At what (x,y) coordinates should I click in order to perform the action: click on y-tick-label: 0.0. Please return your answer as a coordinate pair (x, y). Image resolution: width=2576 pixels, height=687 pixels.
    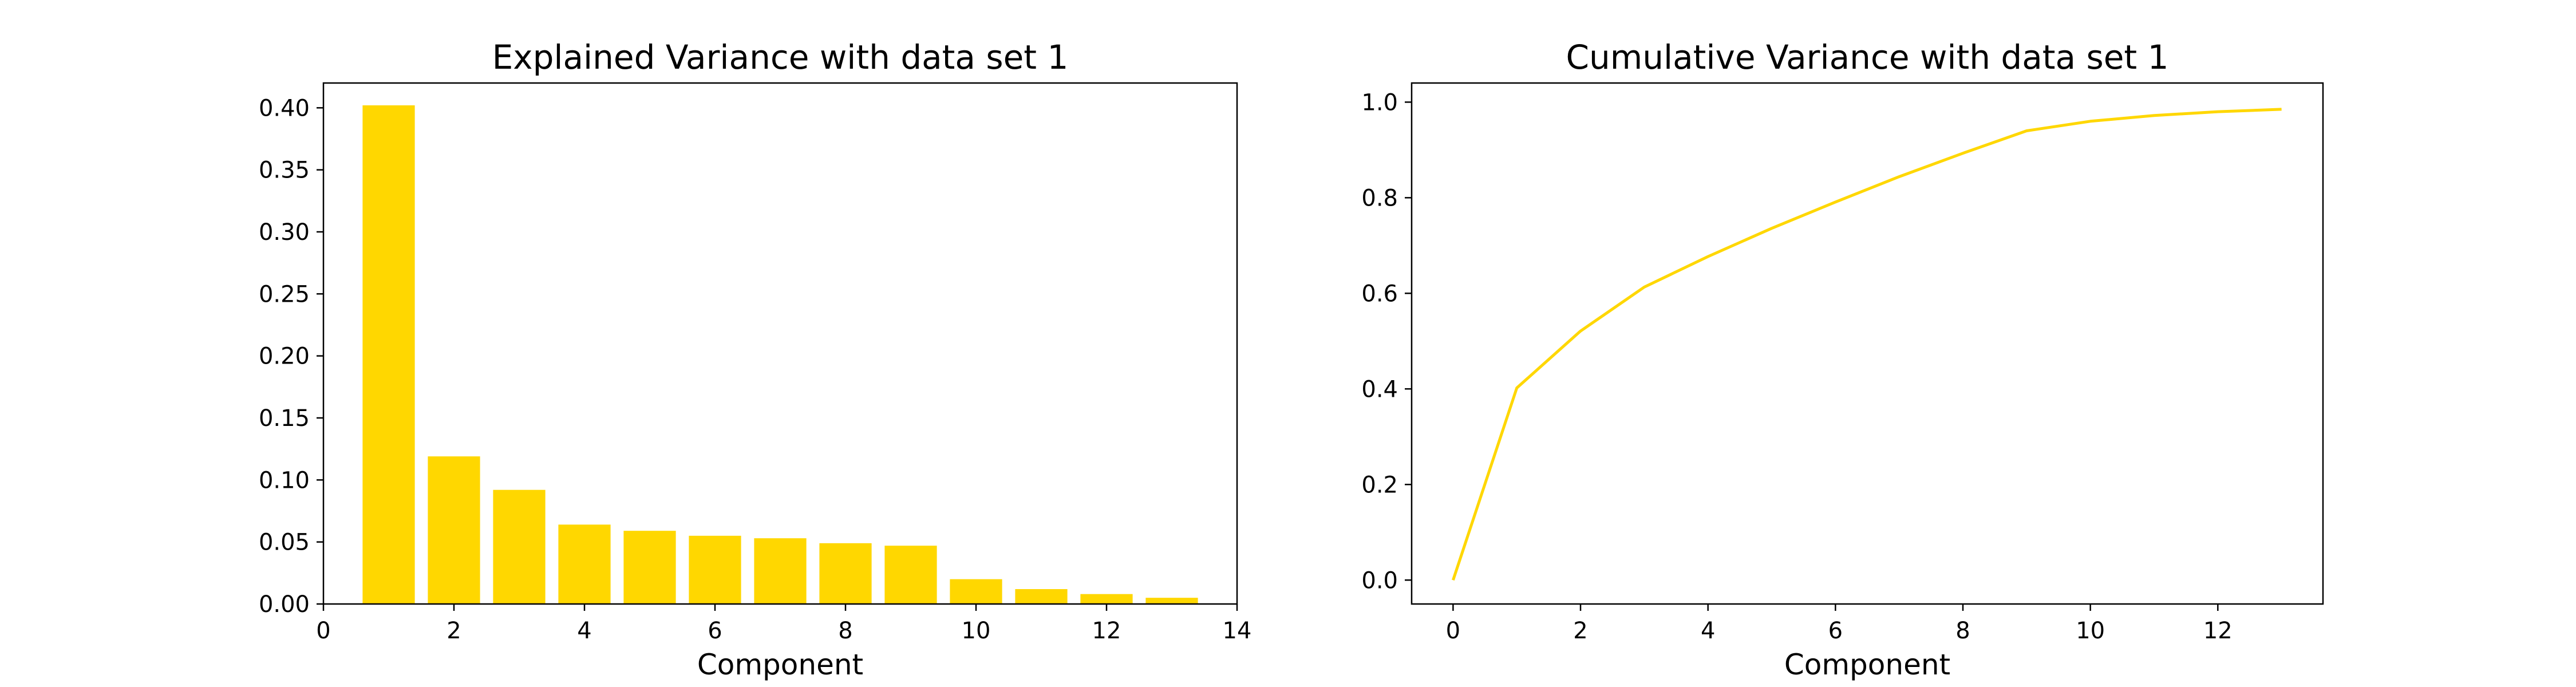
    Looking at the image, I should click on (1379, 580).